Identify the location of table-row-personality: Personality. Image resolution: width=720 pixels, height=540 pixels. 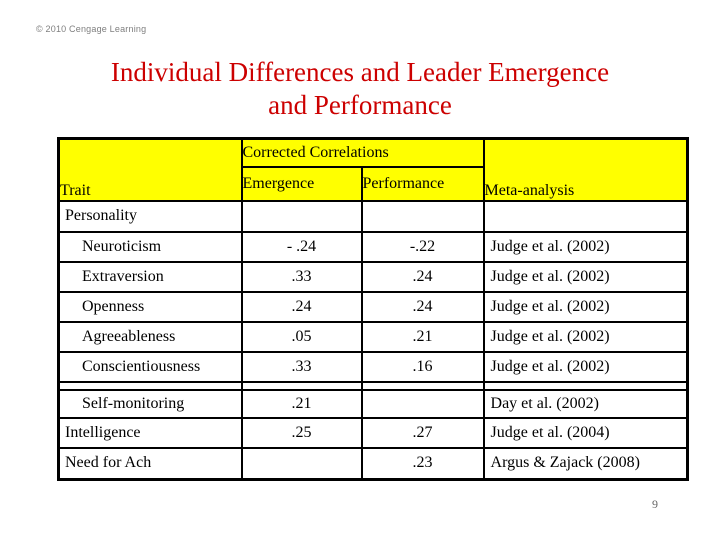
(373, 216).